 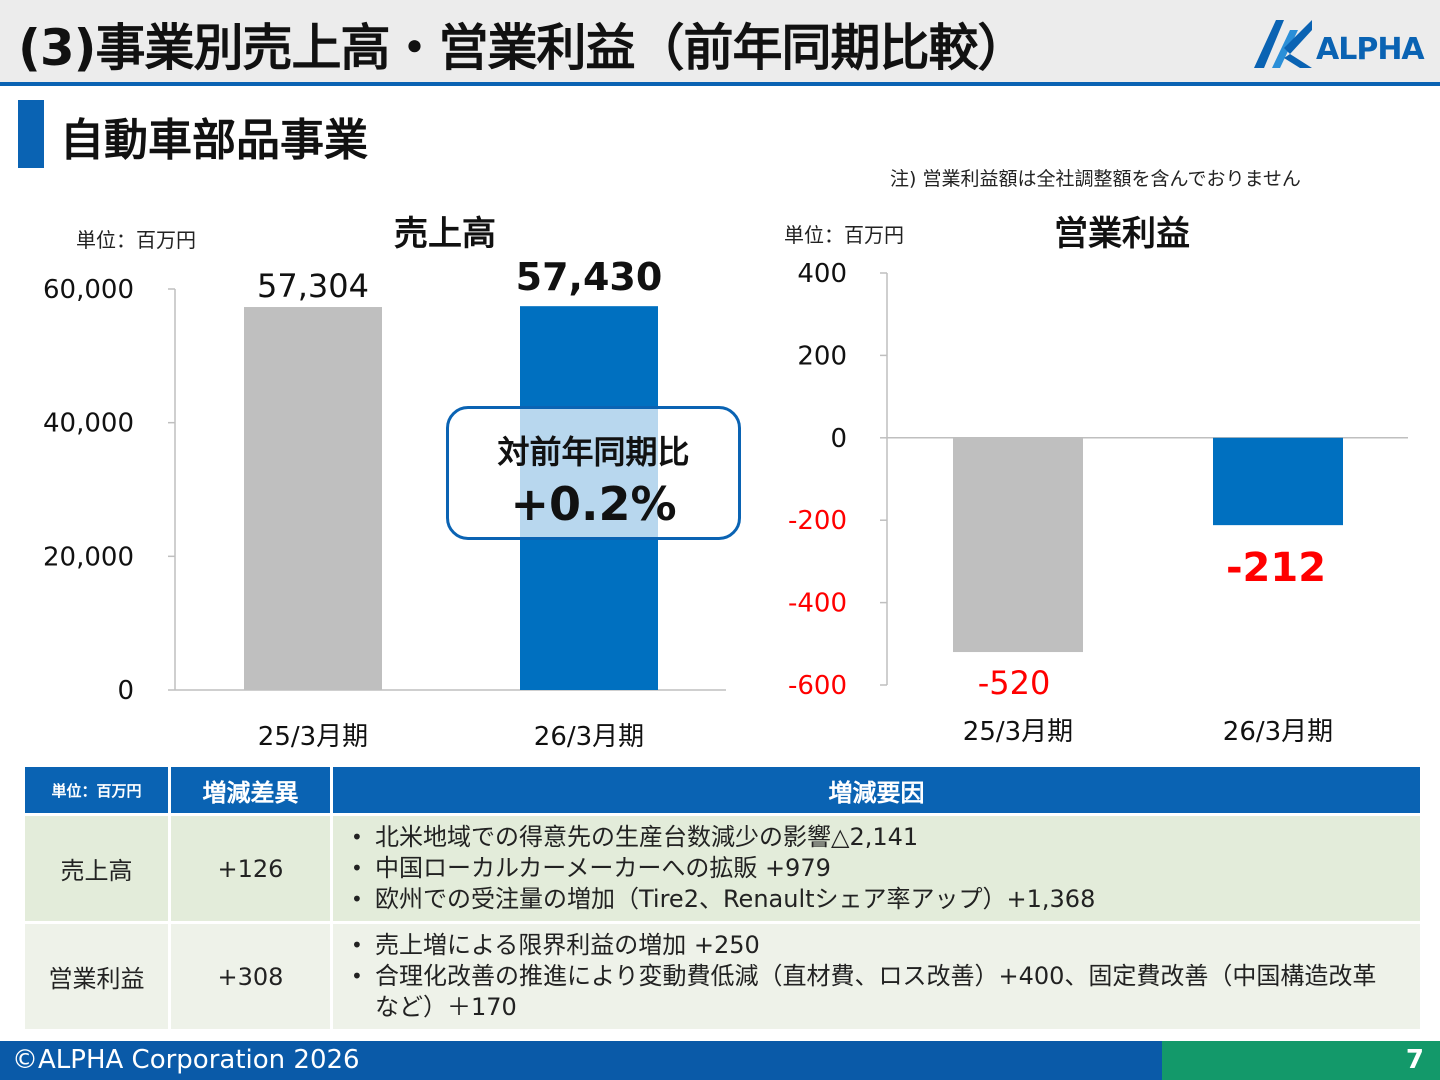 I want to click on section-title: 自動車部品事業, so click(x=214, y=140).